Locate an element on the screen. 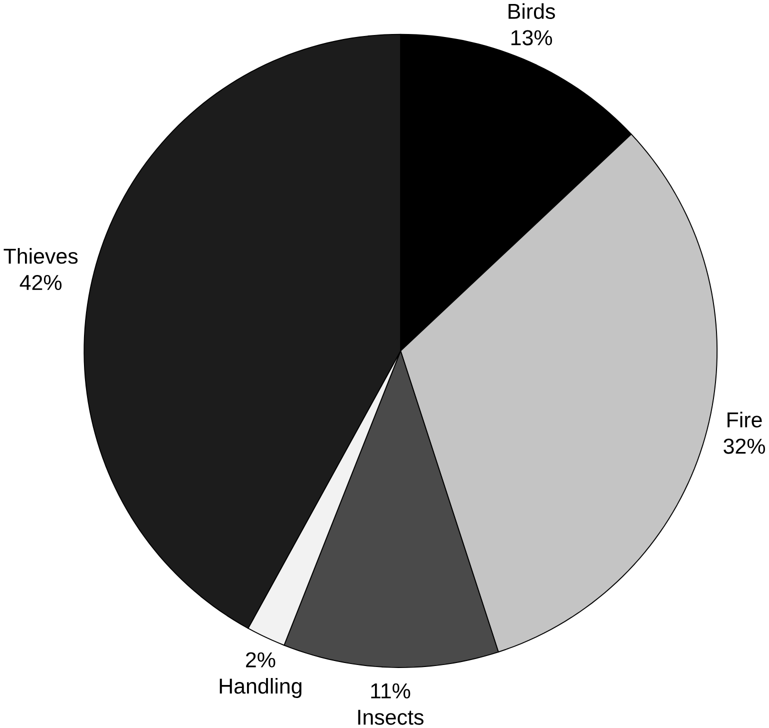 This screenshot has height=728, width=769. slice-label: Birds is located at coordinates (531, 11).